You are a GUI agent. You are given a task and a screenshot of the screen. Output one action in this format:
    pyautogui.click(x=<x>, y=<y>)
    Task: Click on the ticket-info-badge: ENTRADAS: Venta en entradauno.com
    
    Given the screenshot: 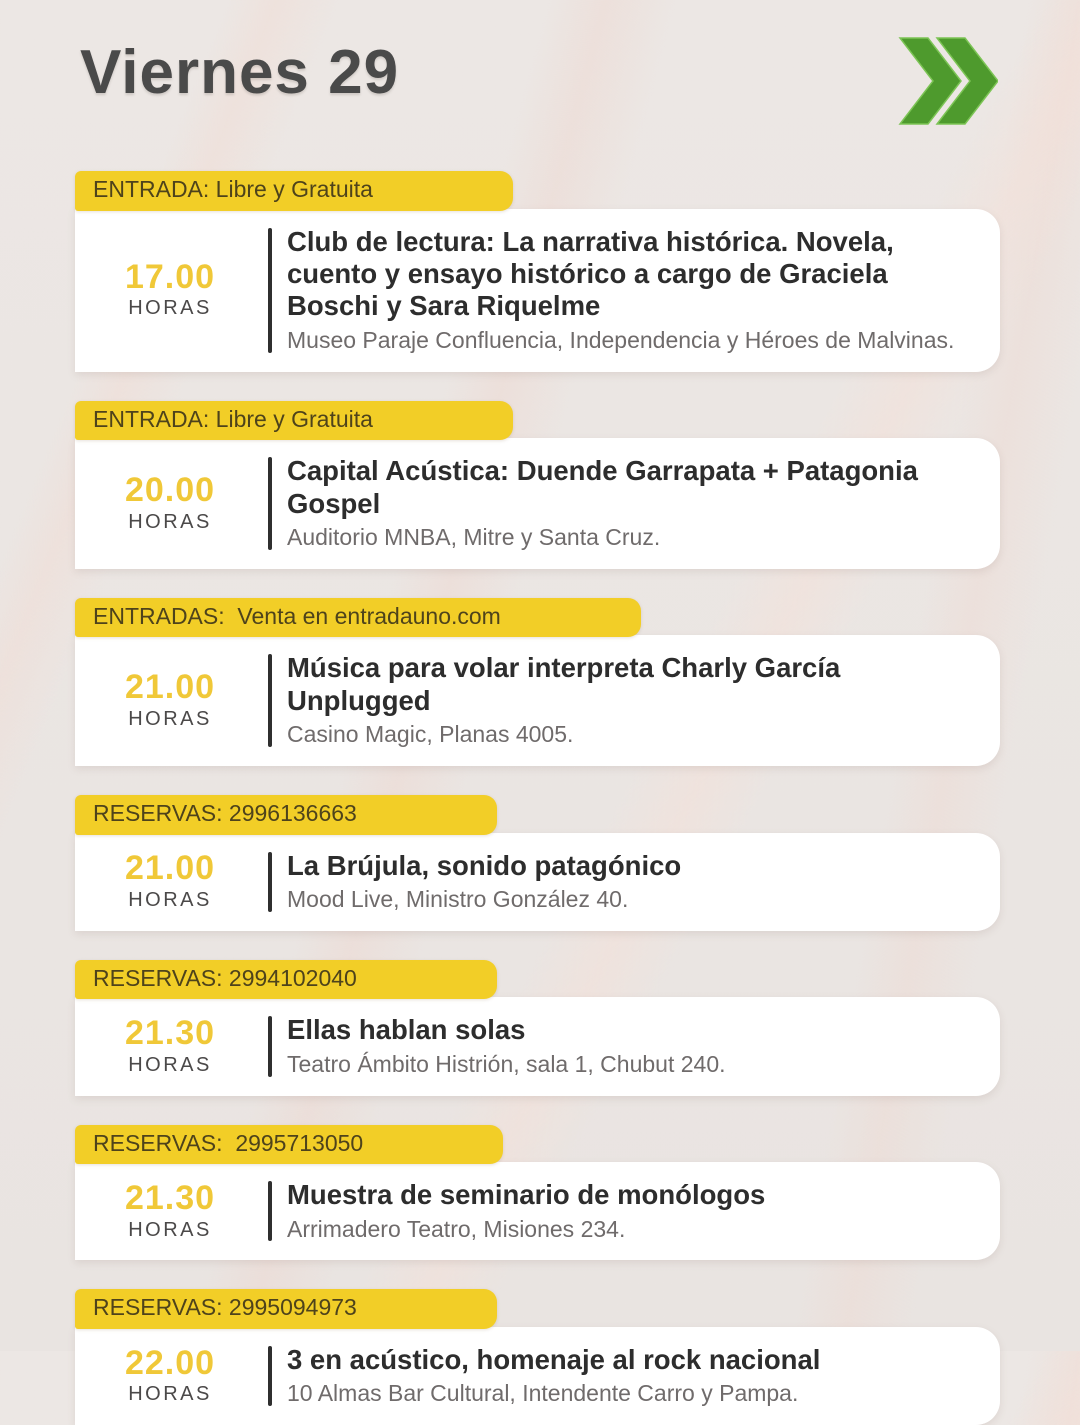 What is the action you would take?
    pyautogui.click(x=358, y=617)
    